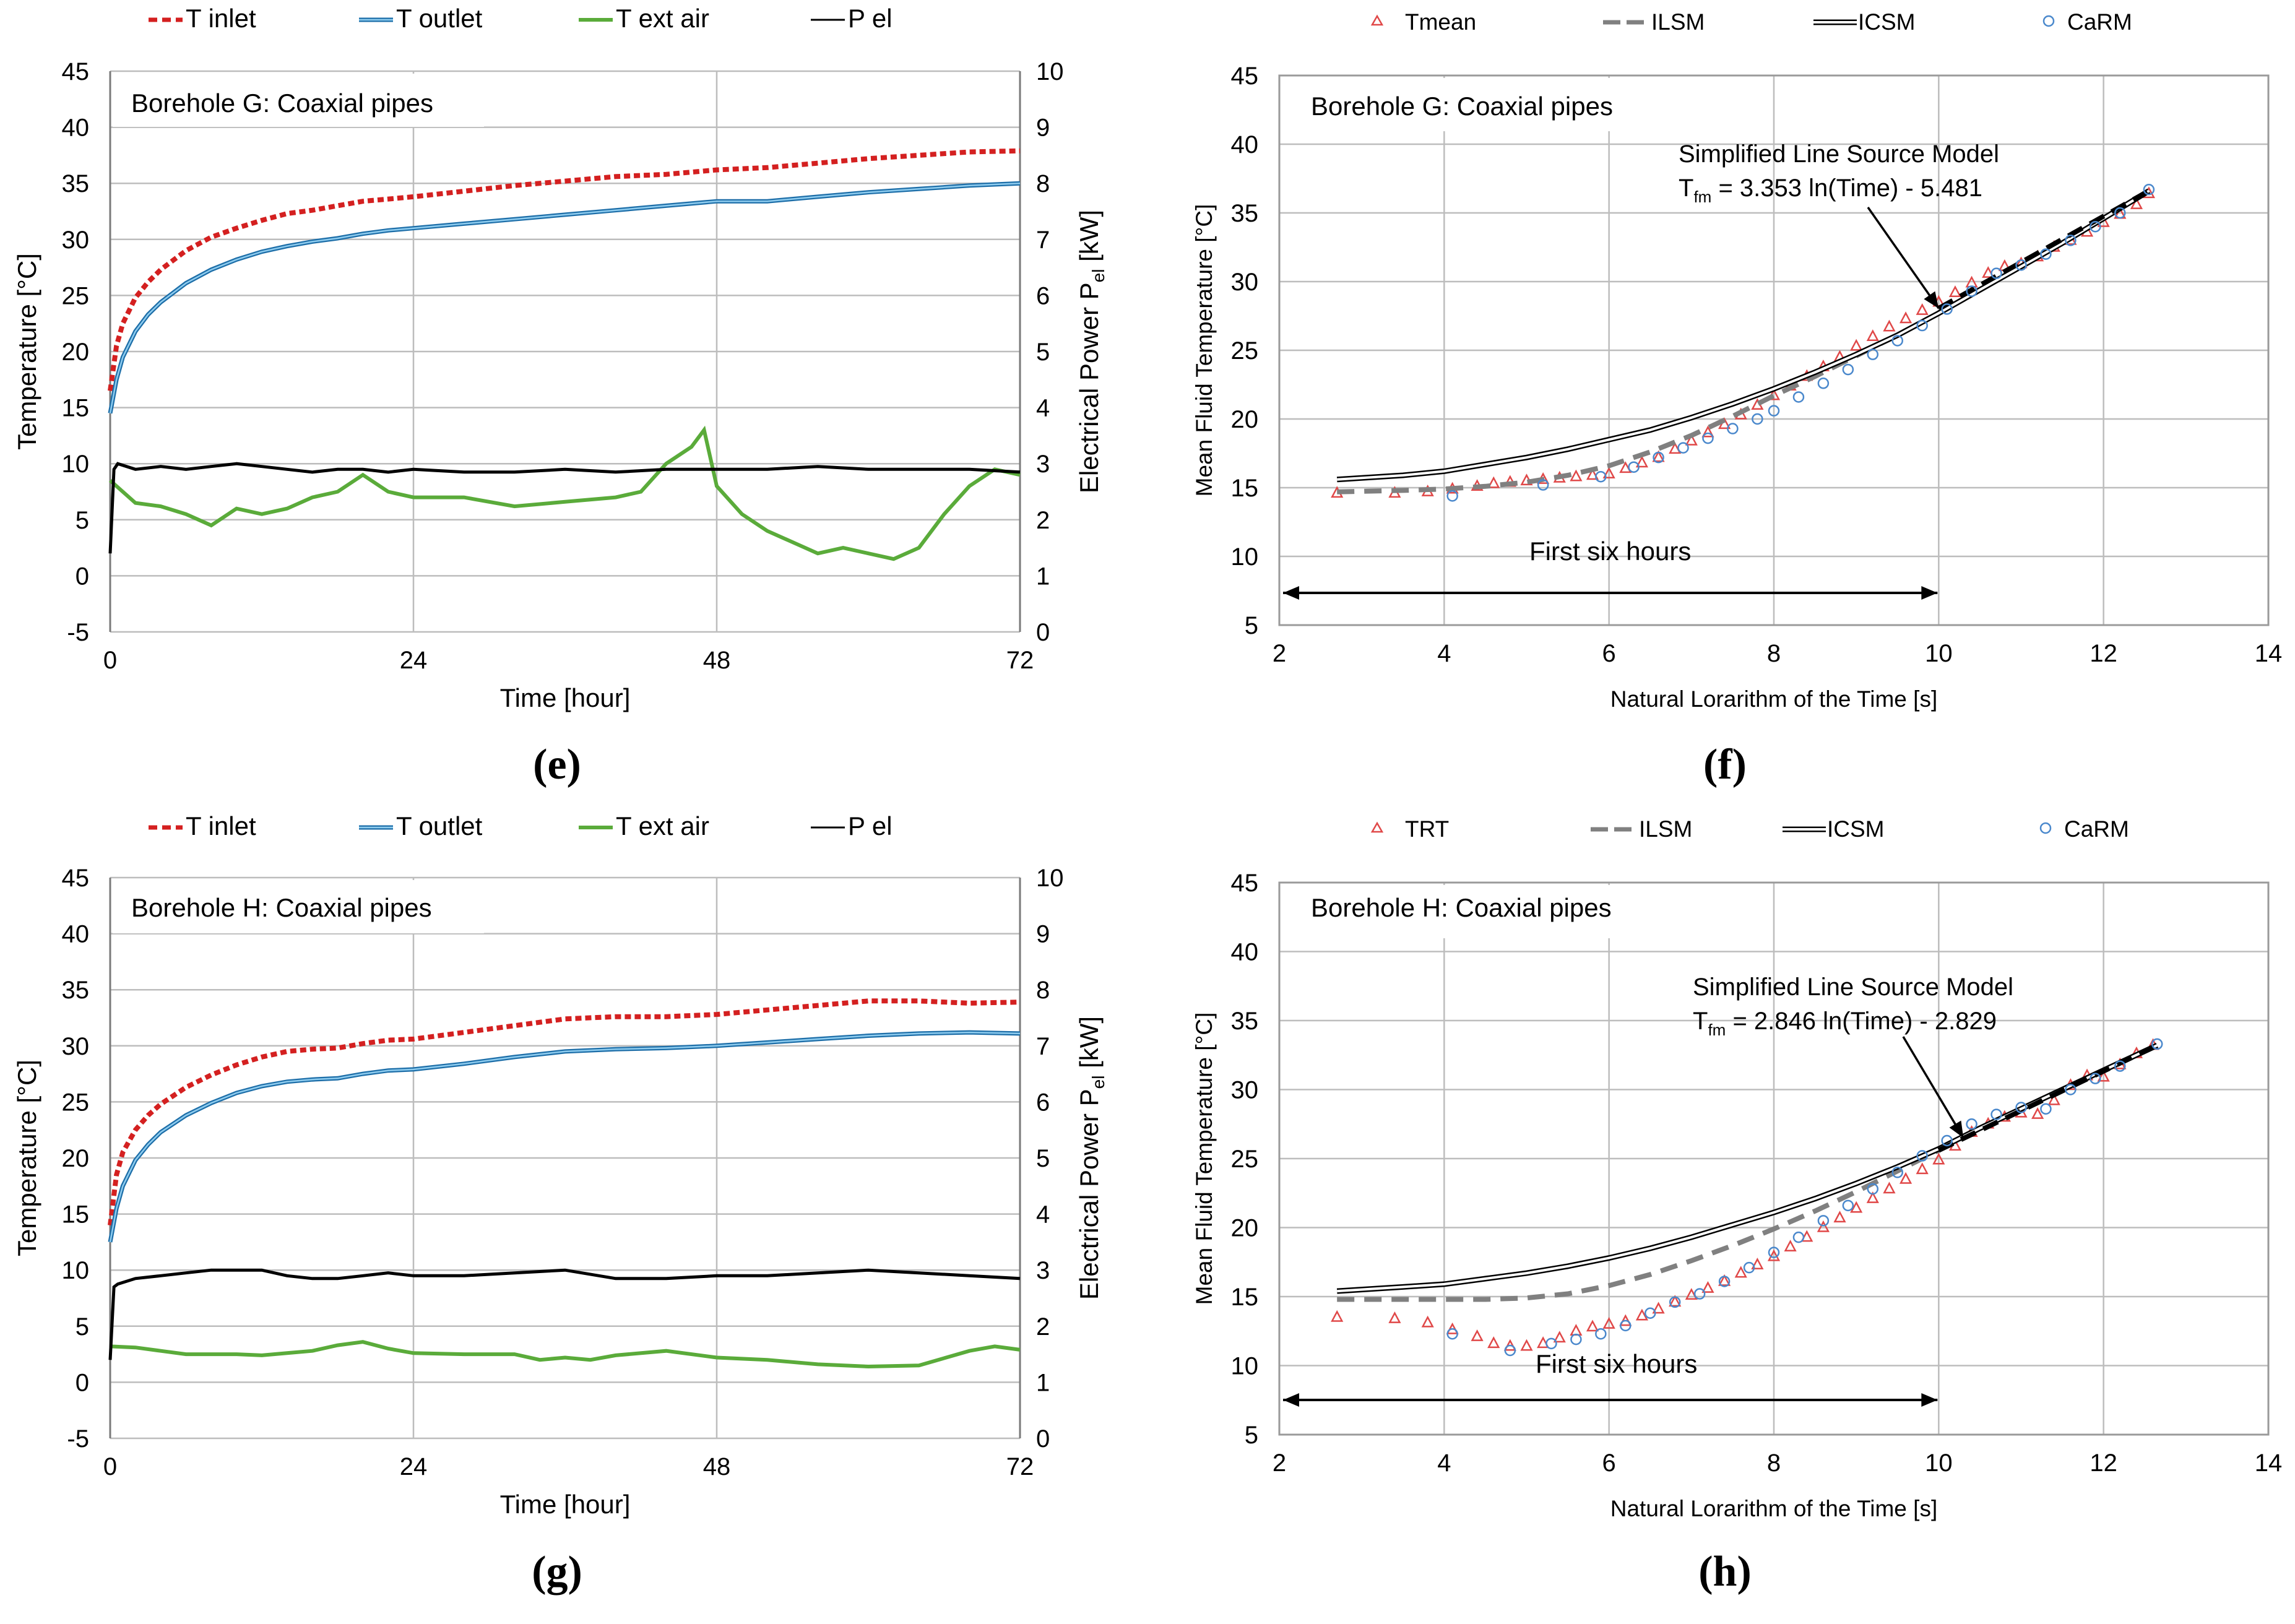 The width and height of the screenshot is (2295, 1624). What do you see at coordinates (557, 764) in the screenshot?
I see `panel-label: (e)` at bounding box center [557, 764].